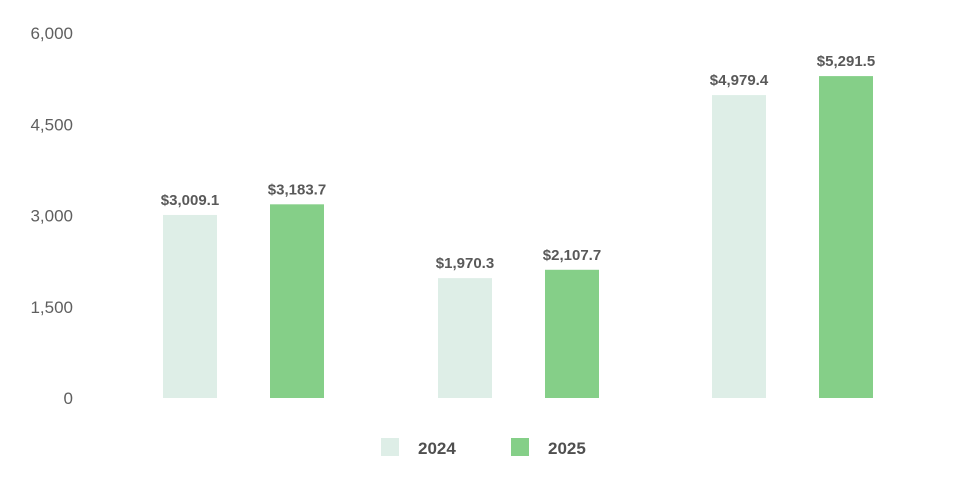 This screenshot has height=500, width=960. I want to click on legend: 2024 2025, so click(483, 448).